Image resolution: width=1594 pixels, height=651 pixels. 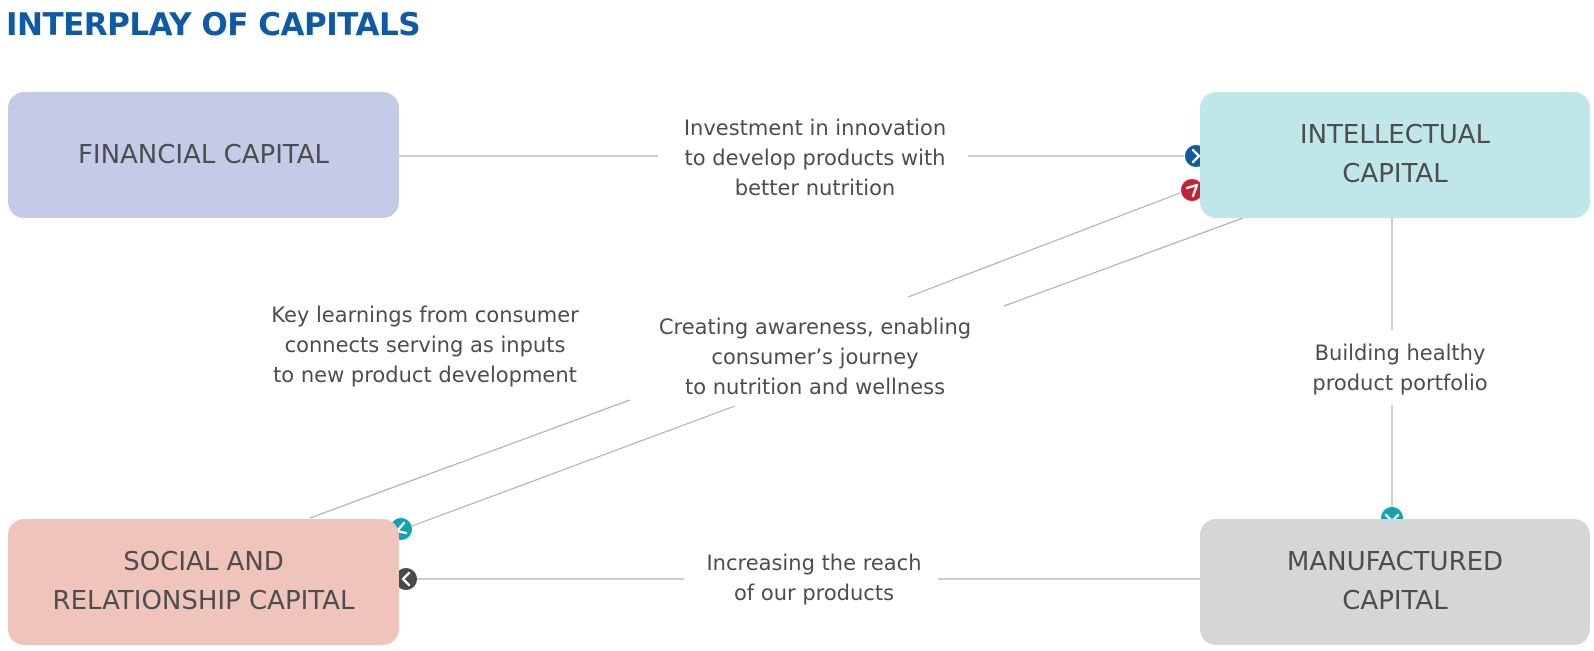 What do you see at coordinates (1395, 582) in the screenshot?
I see `node-manufactured-capital: MANUFACTURED CAPITAL` at bounding box center [1395, 582].